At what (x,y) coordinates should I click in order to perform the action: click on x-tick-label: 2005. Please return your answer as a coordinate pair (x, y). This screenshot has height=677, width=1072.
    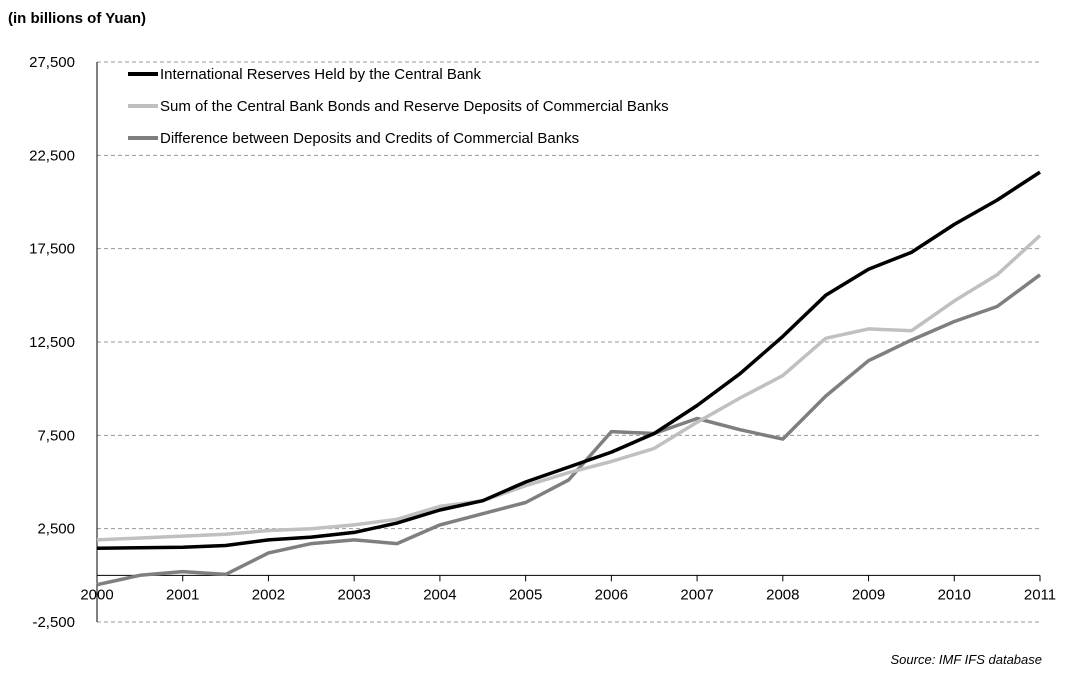
    Looking at the image, I should click on (525, 594).